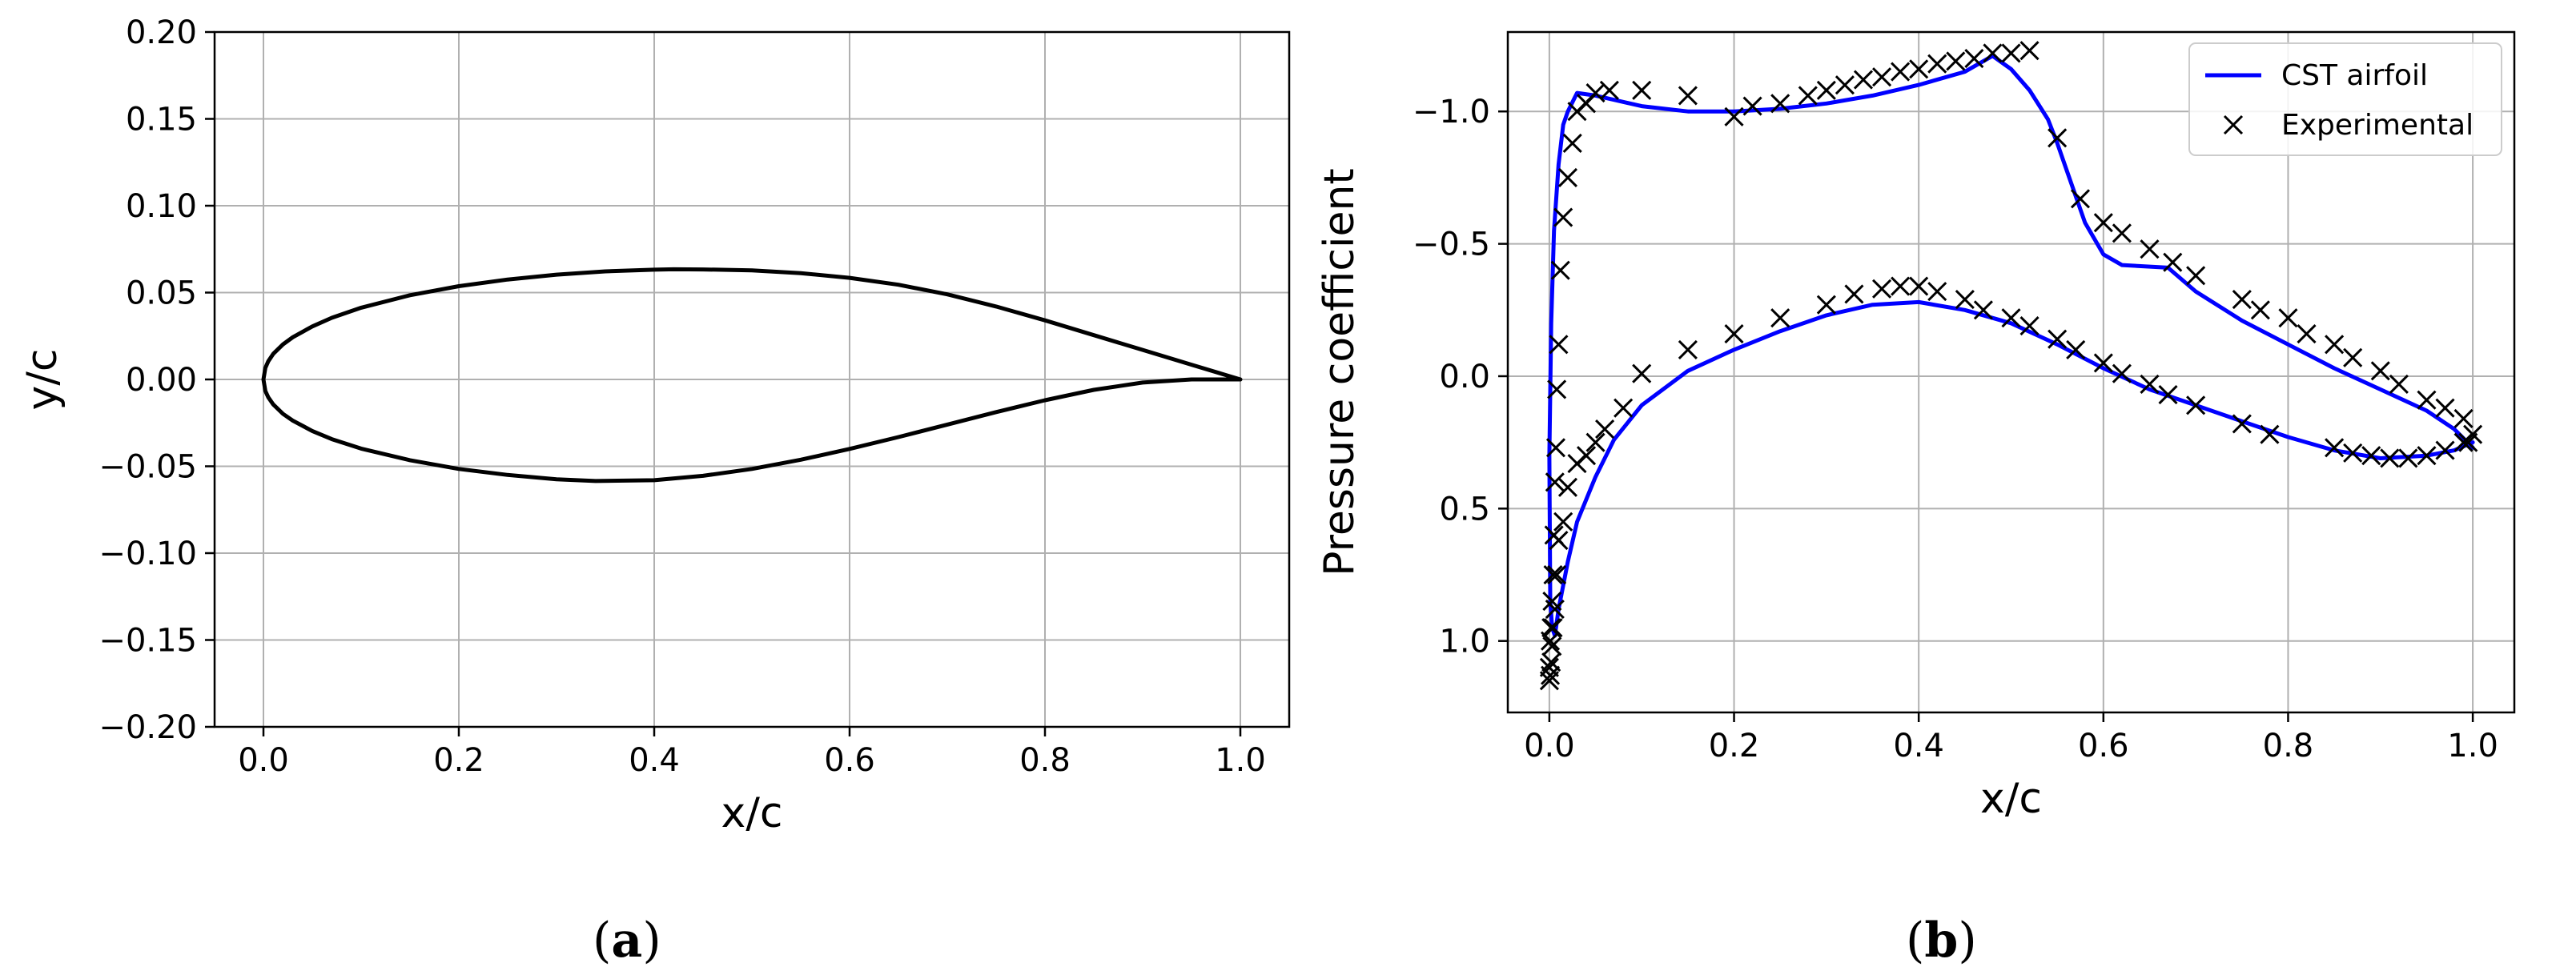 The height and width of the screenshot is (979, 2576). Describe the element at coordinates (147, 467) in the screenshot. I see `y-tick-label: −0.05` at that location.